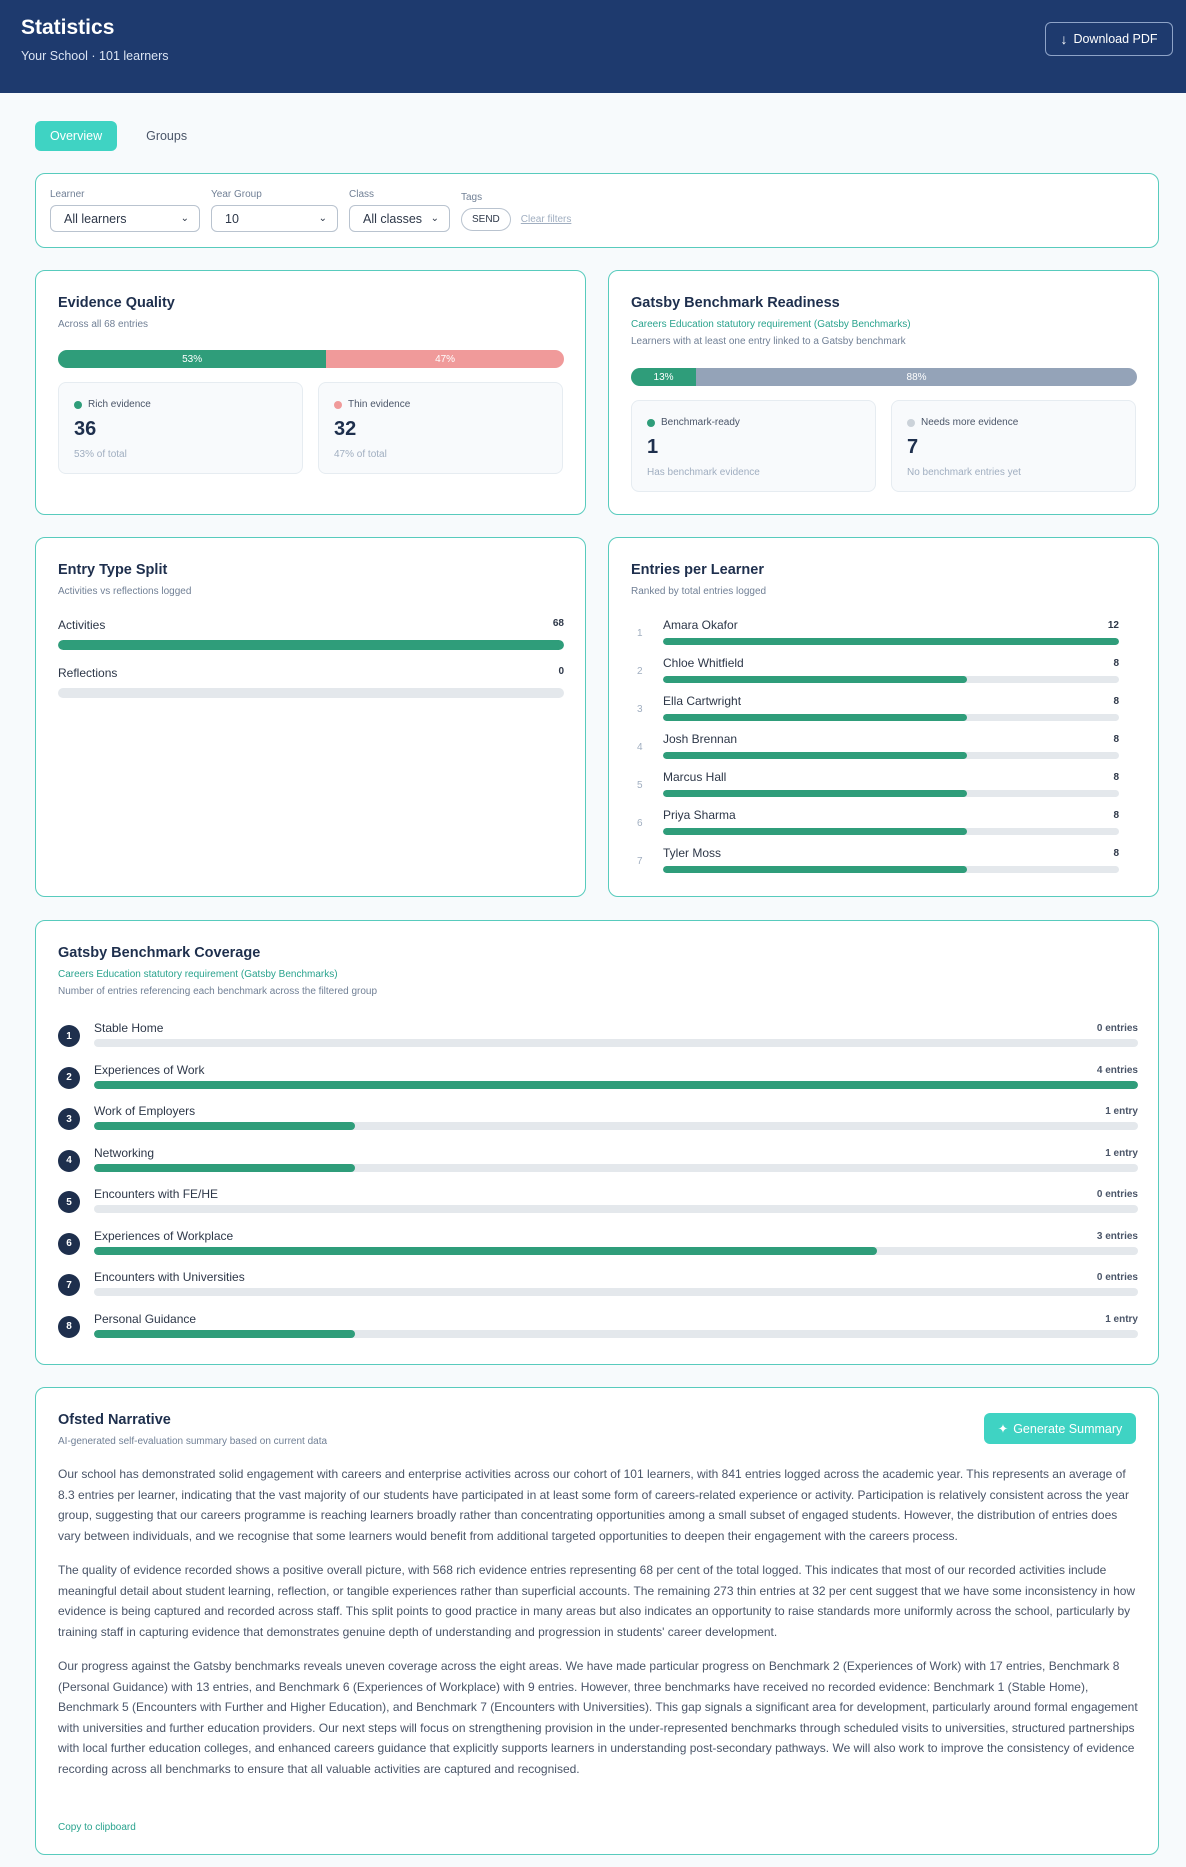 Image resolution: width=1186 pixels, height=1867 pixels. I want to click on activities-fill, so click(311, 645).